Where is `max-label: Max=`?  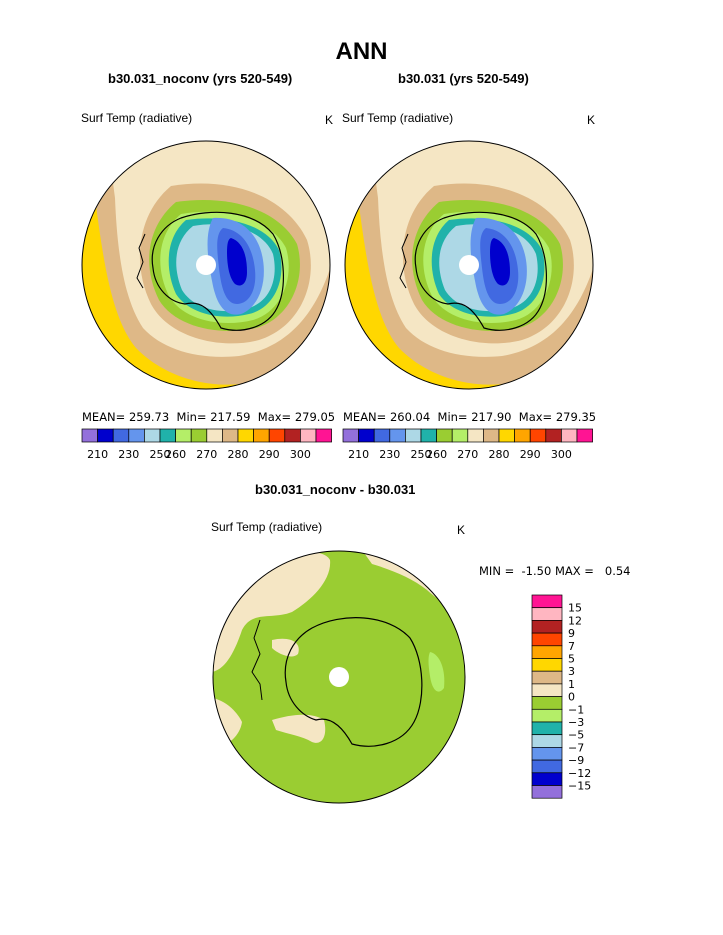
max-label: Max= is located at coordinates (274, 417).